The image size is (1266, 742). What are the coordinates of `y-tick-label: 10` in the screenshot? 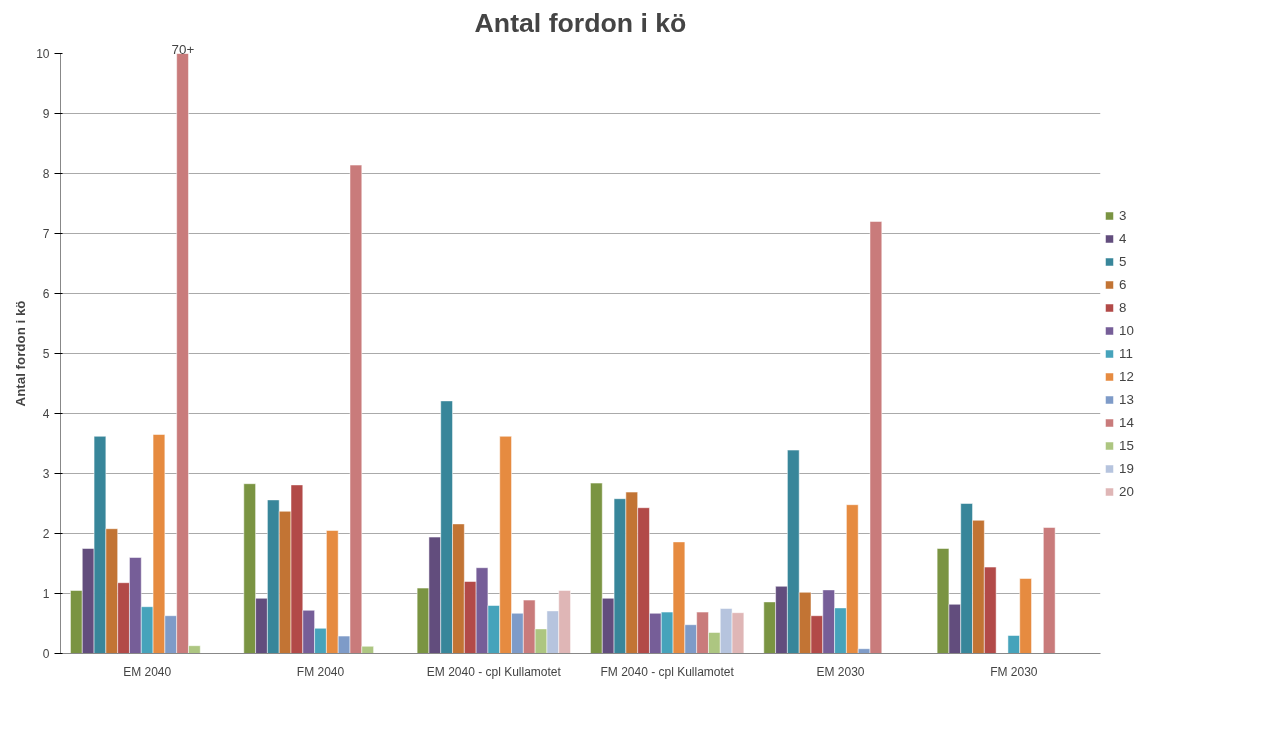 It's located at (43, 54).